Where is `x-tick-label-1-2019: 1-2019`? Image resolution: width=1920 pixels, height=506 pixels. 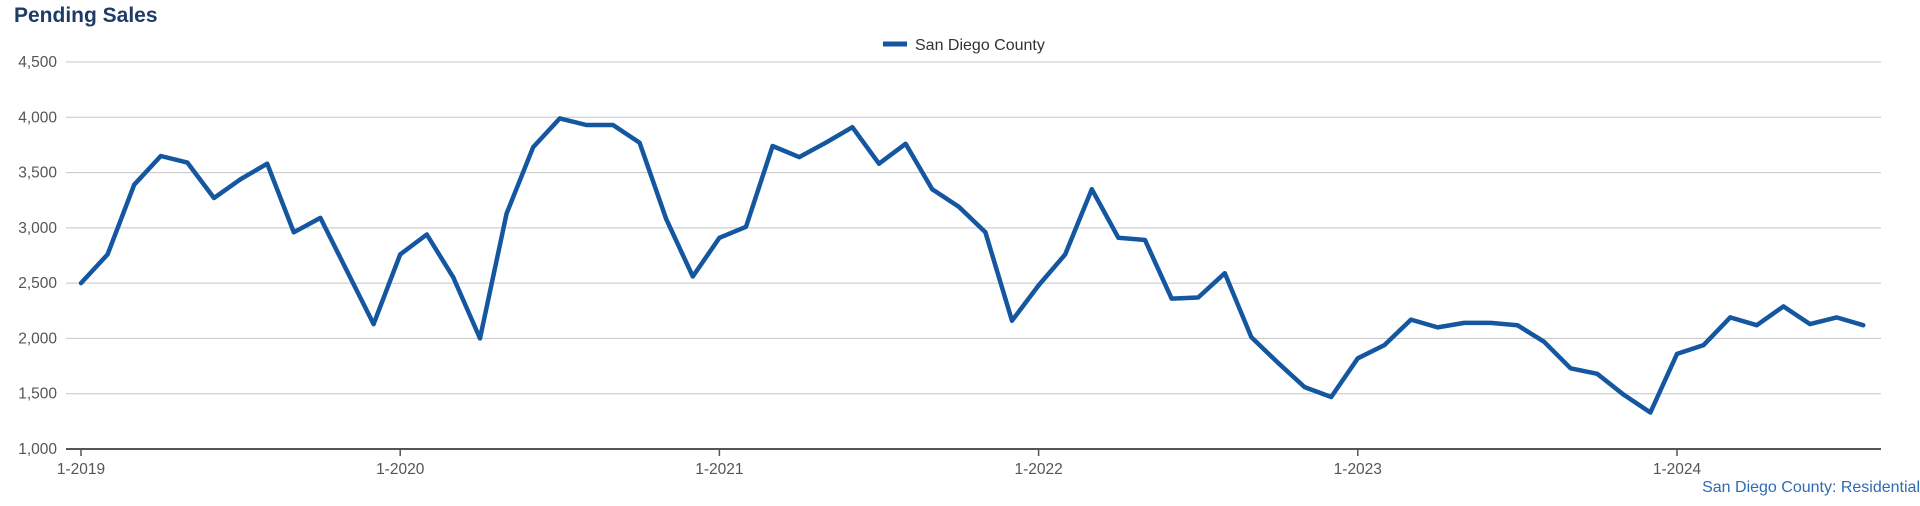
x-tick-label-1-2019: 1-2019 is located at coordinates (81, 469).